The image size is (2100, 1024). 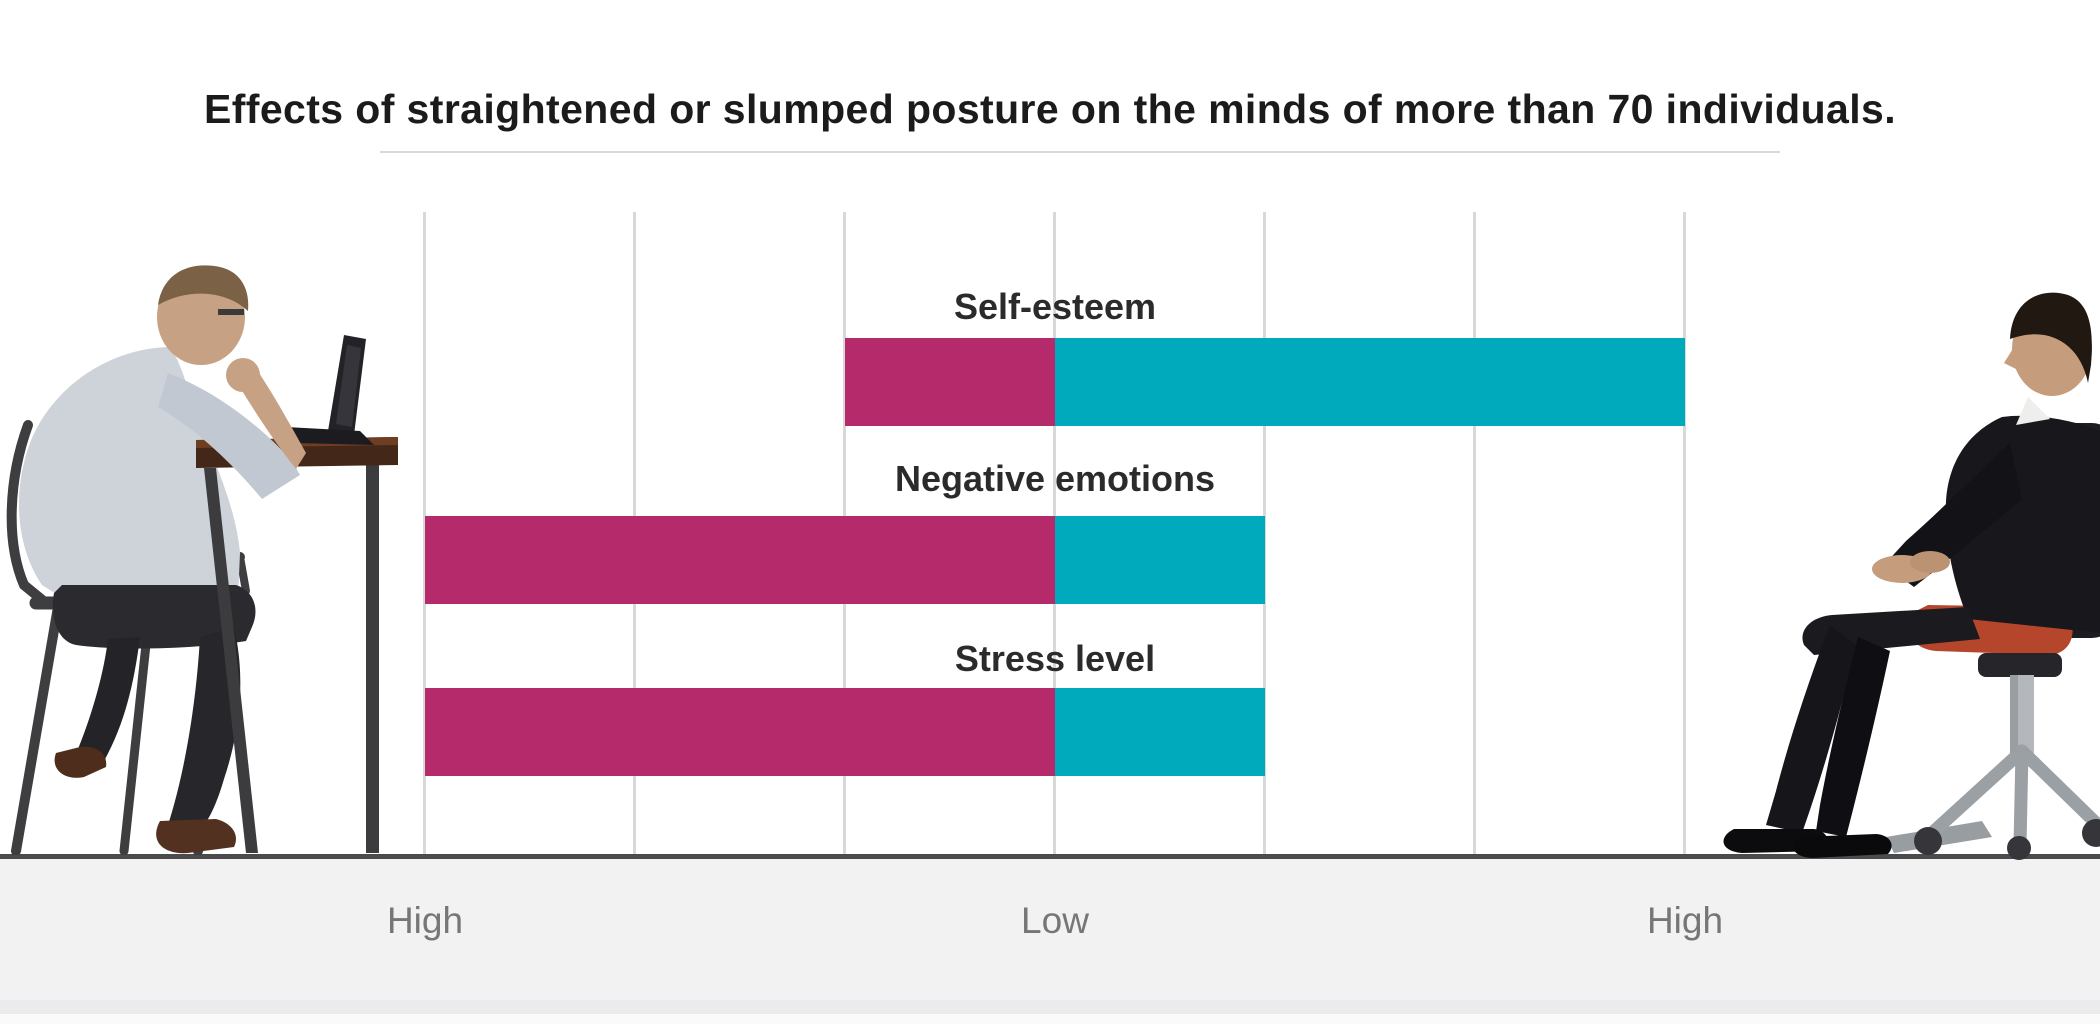 What do you see at coordinates (1055, 658) in the screenshot?
I see `category-label: Stress level` at bounding box center [1055, 658].